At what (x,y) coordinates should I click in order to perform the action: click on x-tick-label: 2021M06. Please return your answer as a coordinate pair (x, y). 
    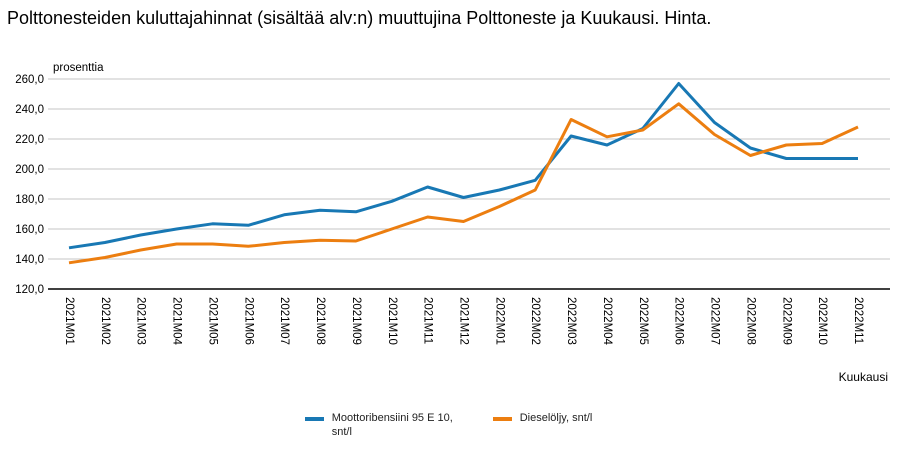
    Looking at the image, I should click on (248, 321).